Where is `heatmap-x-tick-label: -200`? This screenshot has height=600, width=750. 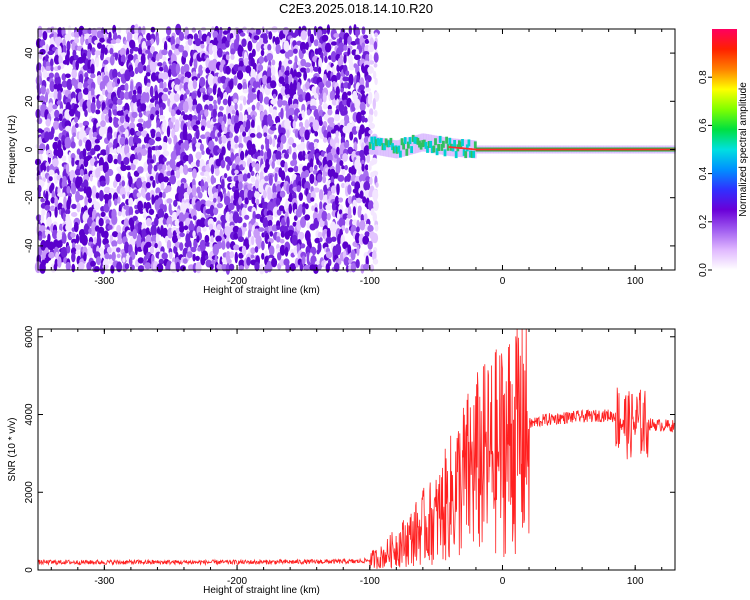 heatmap-x-tick-label: -200 is located at coordinates (237, 281).